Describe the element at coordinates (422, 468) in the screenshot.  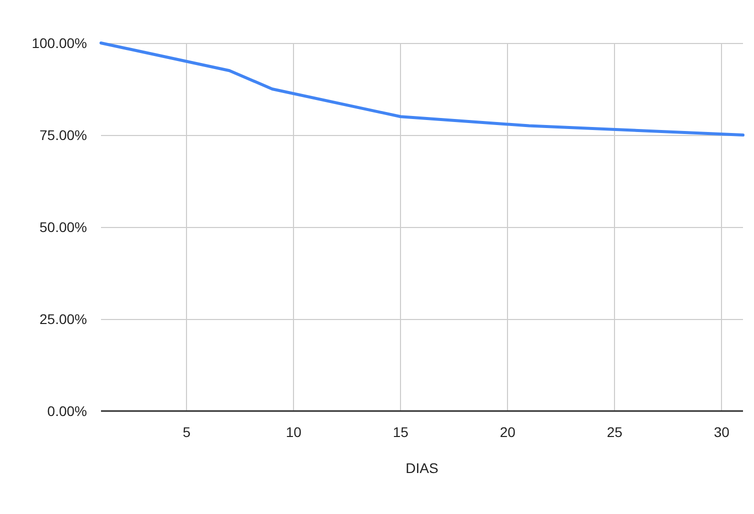
I see `x-axis-title: DIAS` at that location.